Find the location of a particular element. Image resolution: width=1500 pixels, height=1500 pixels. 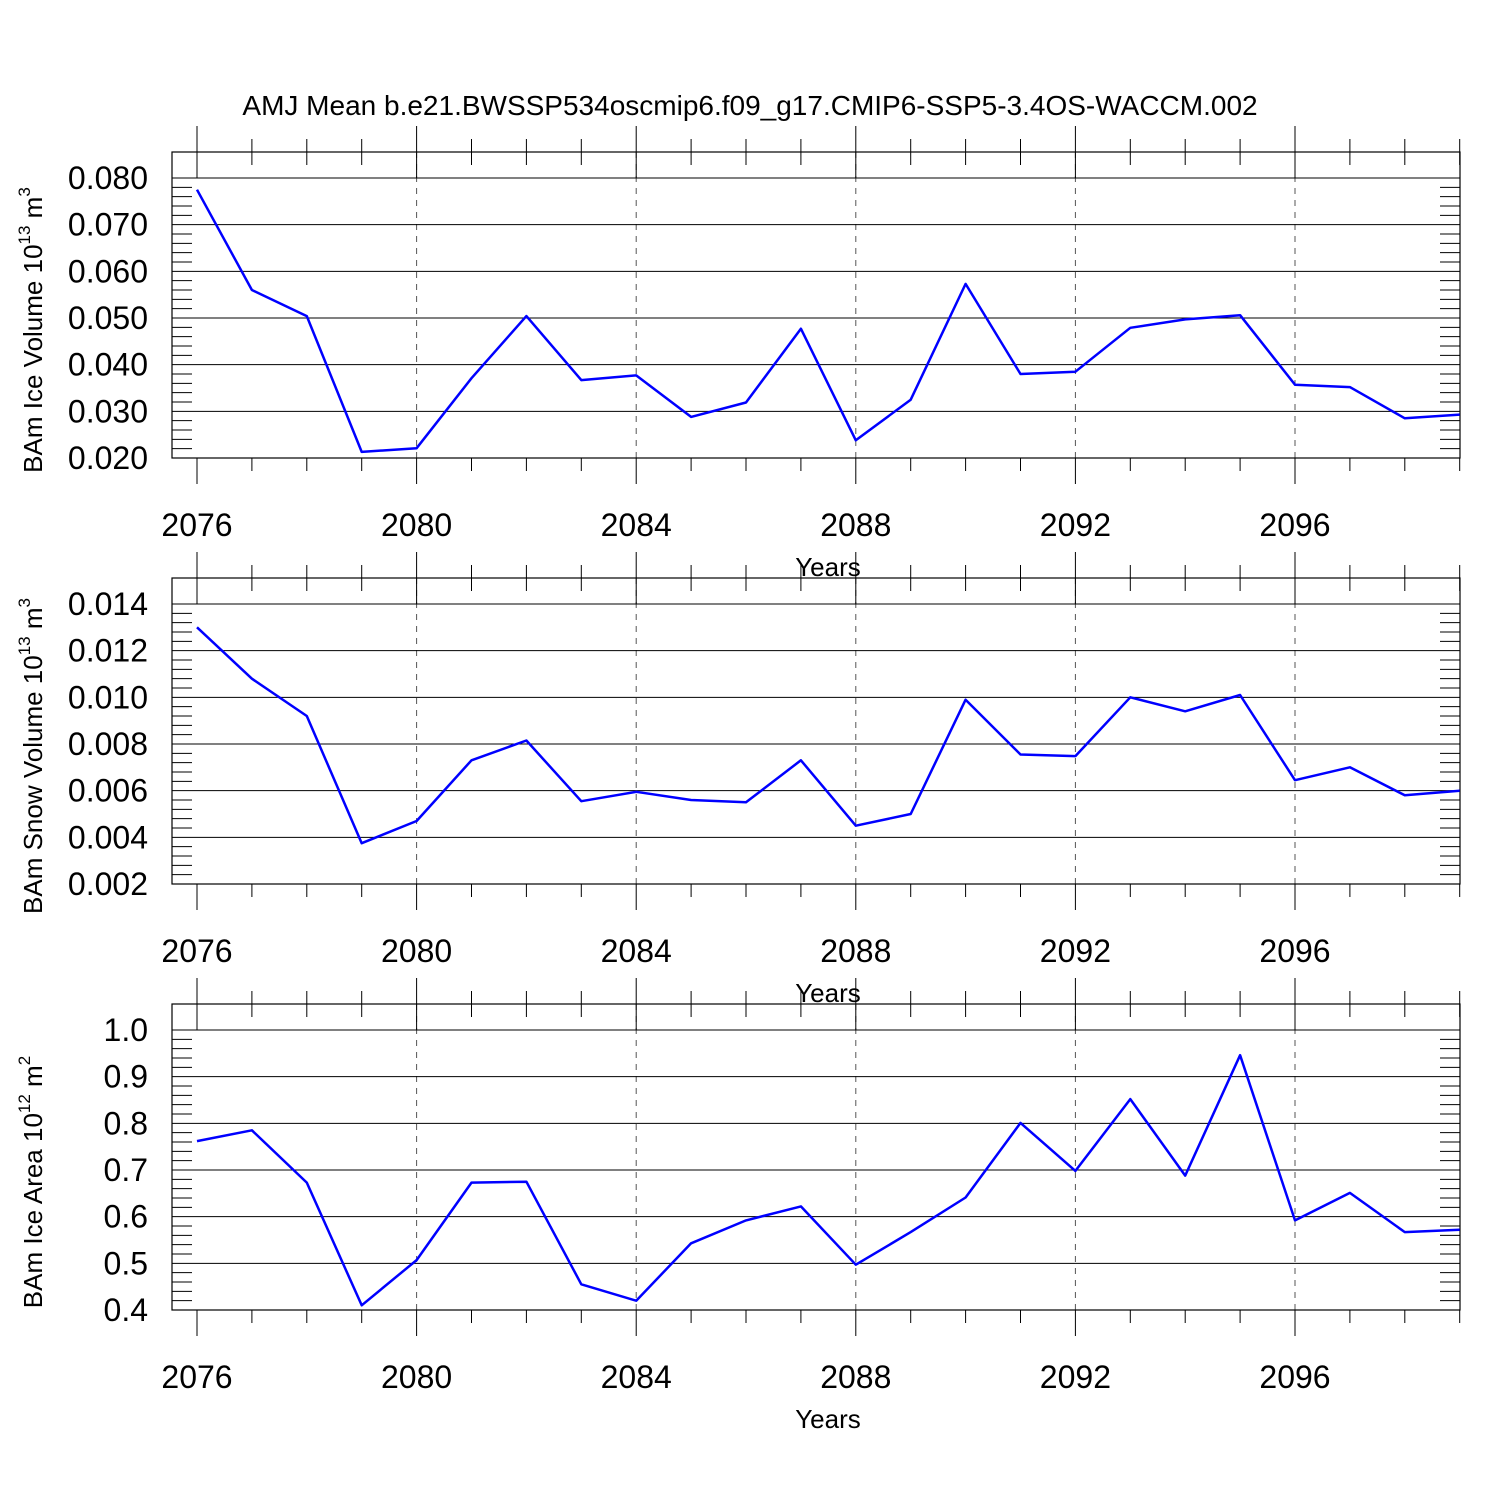

ytick-label: 0.012 is located at coordinates (108, 651).